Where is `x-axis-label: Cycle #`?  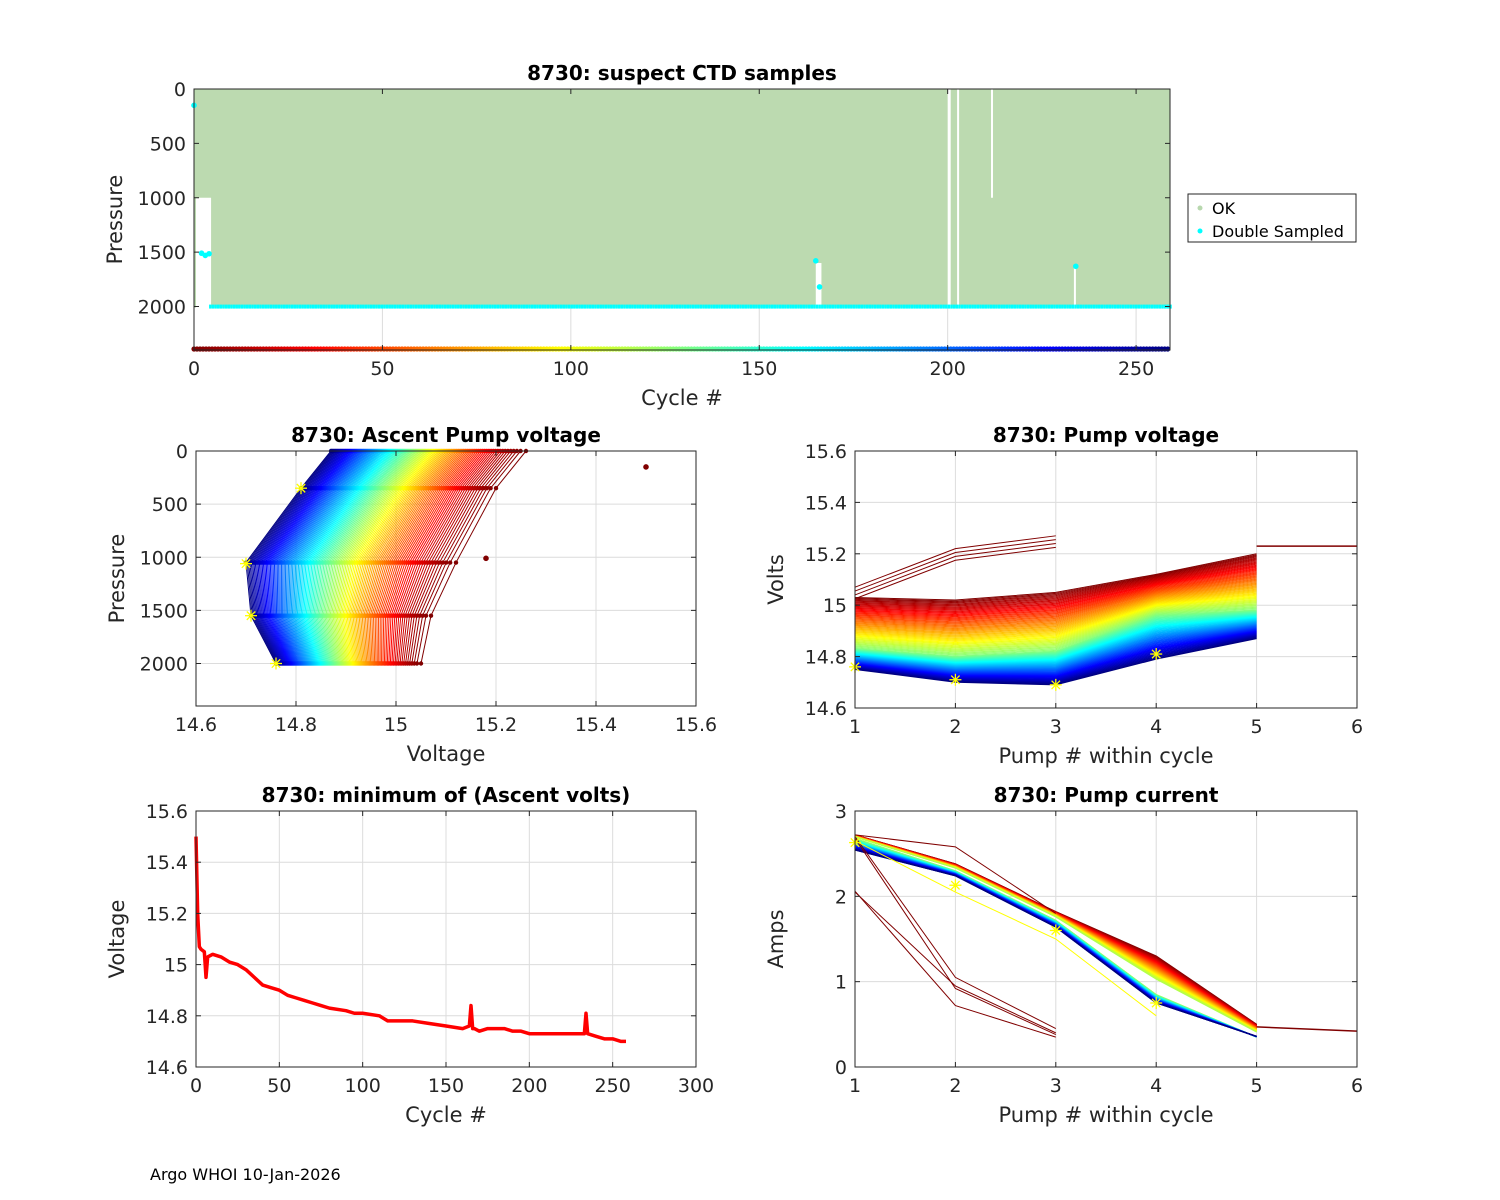 x-axis-label: Cycle # is located at coordinates (682, 398).